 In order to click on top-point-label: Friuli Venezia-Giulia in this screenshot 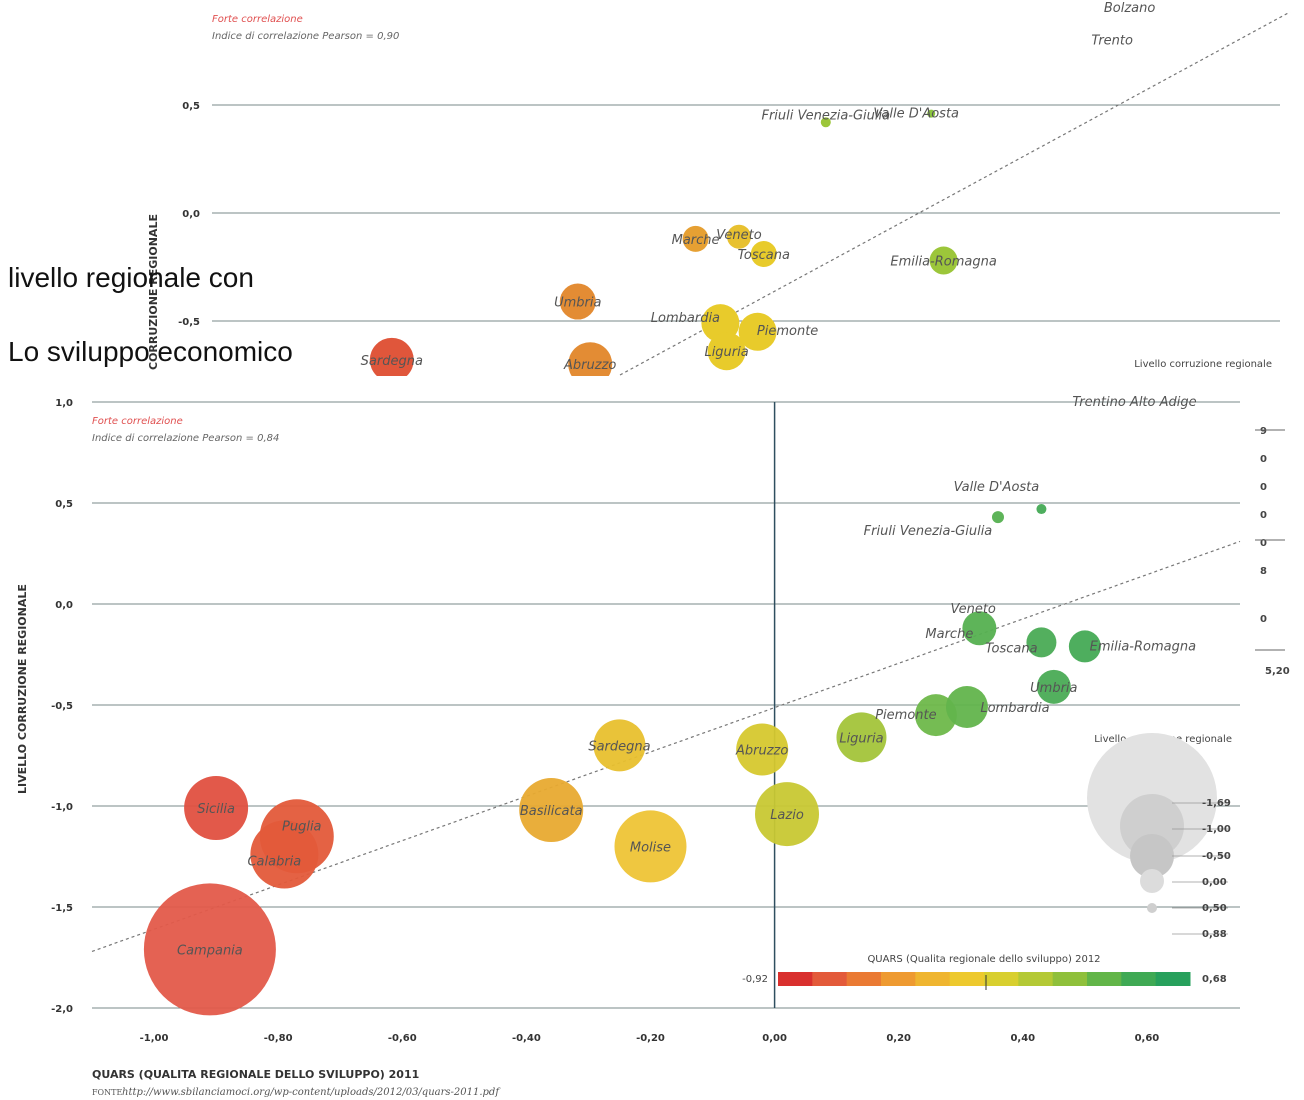, I will do `click(825, 115)`.